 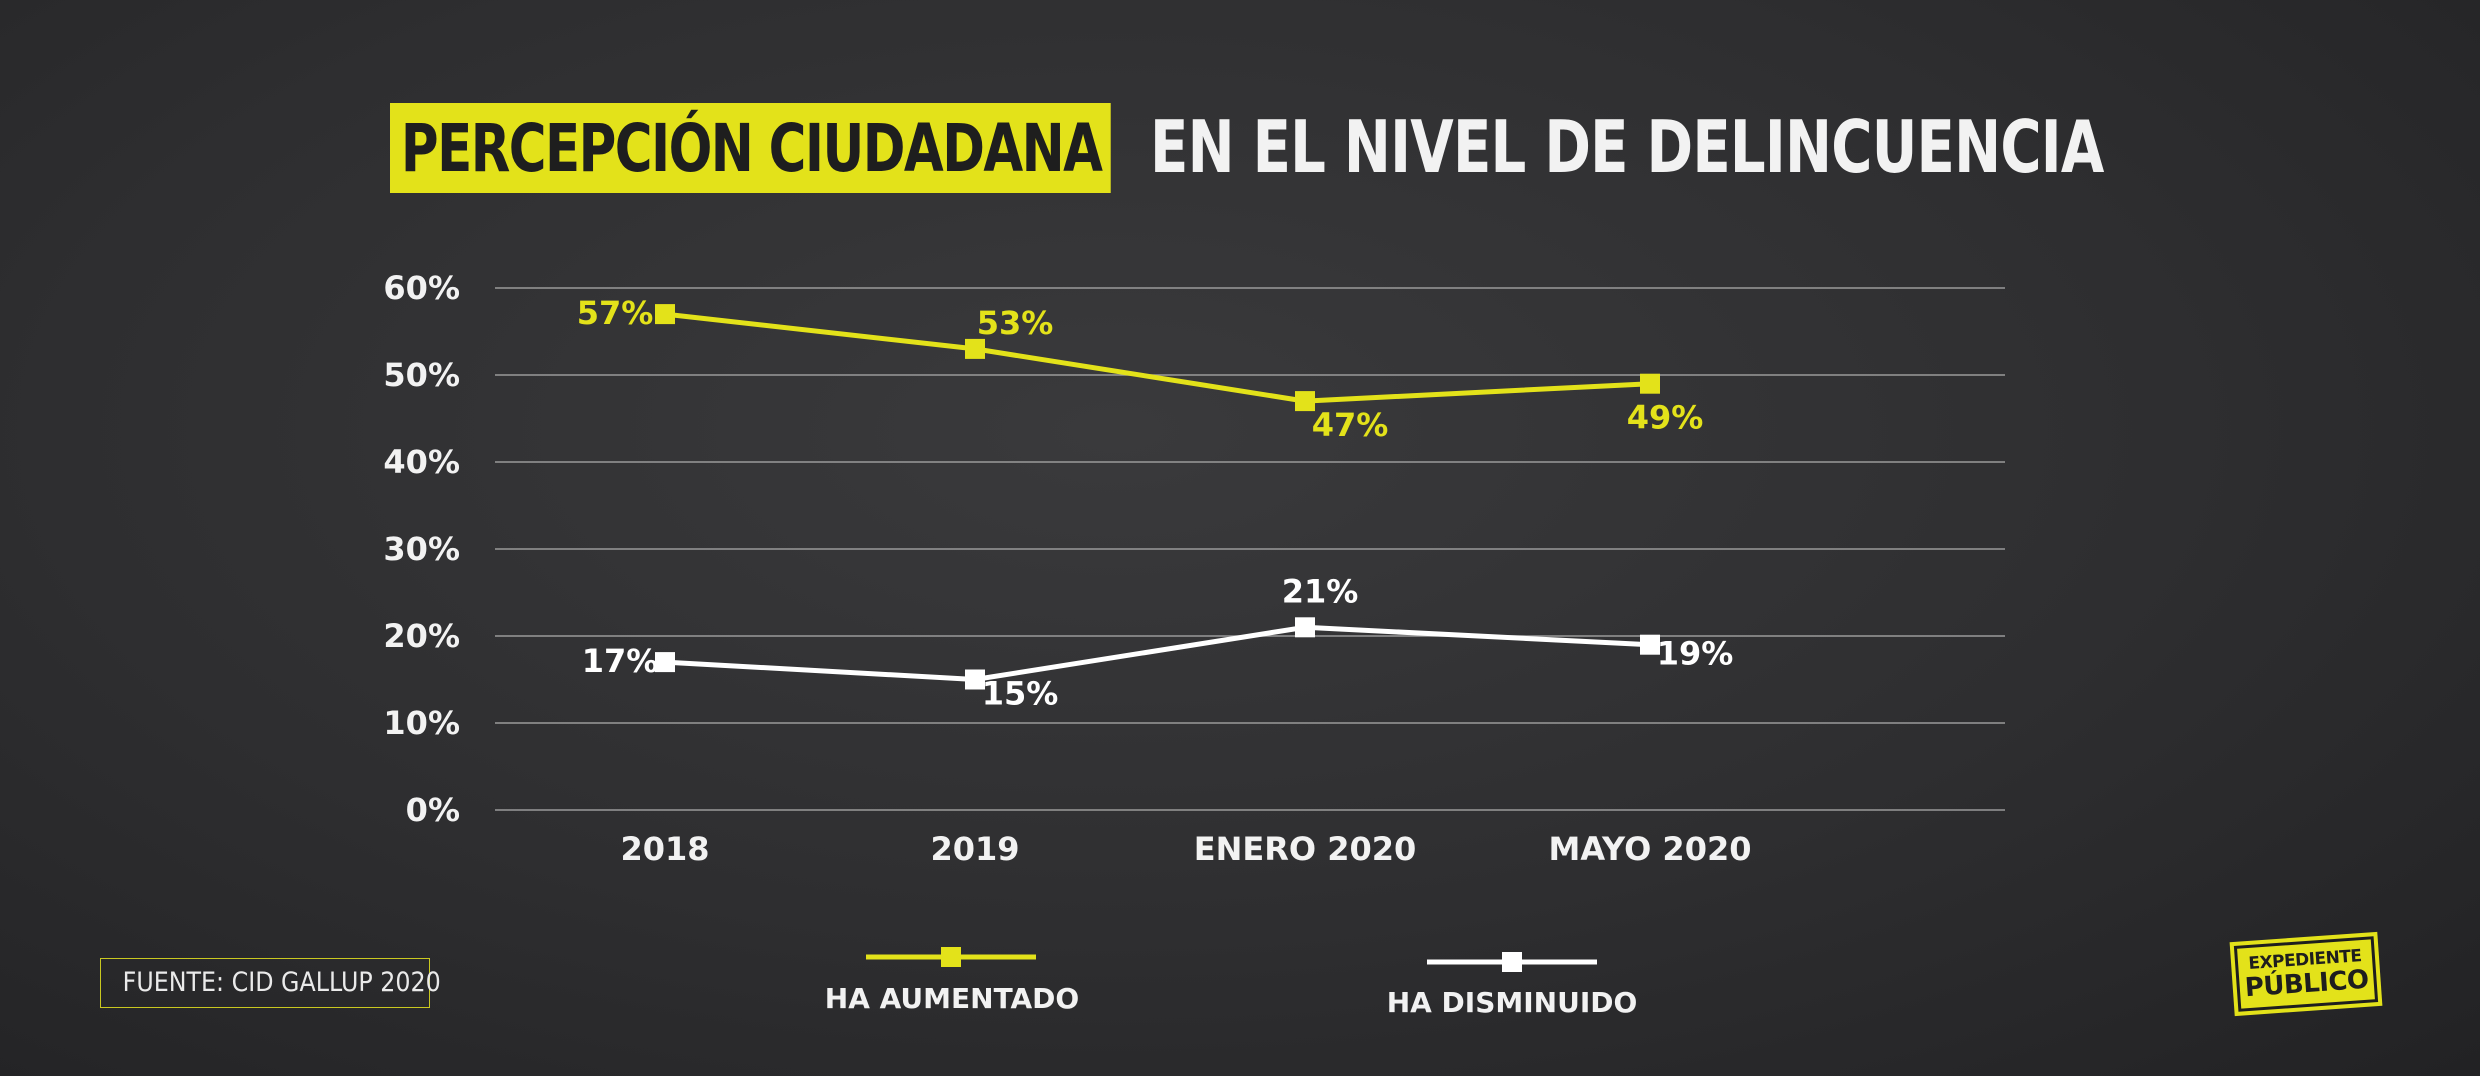 I want to click on chart-title: PERCEPCIÓN CIUDADANA, so click(x=852, y=147).